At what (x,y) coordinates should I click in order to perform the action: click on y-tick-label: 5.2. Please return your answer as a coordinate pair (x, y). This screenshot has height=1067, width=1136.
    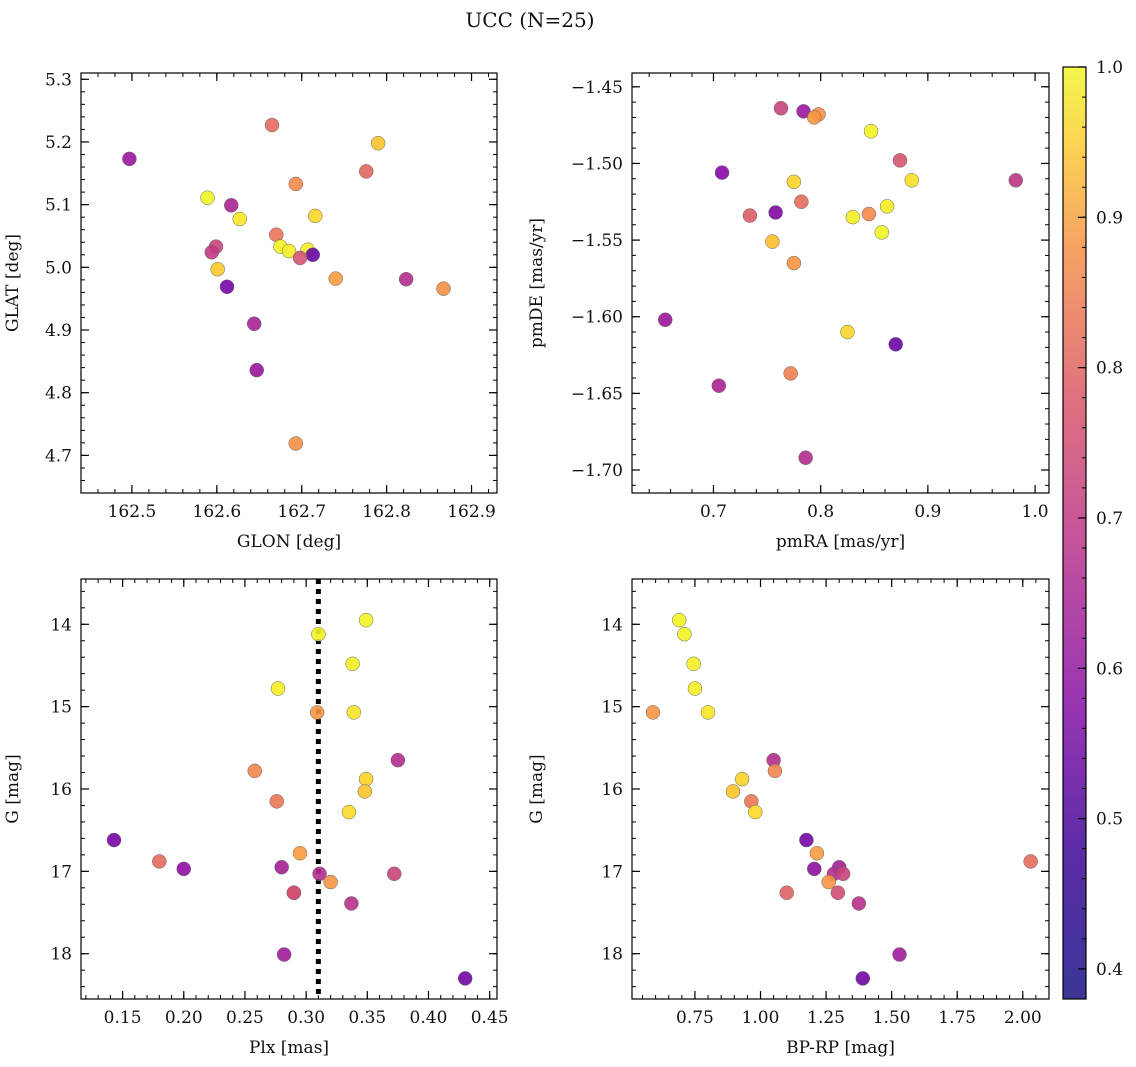
    Looking at the image, I should click on (58, 143).